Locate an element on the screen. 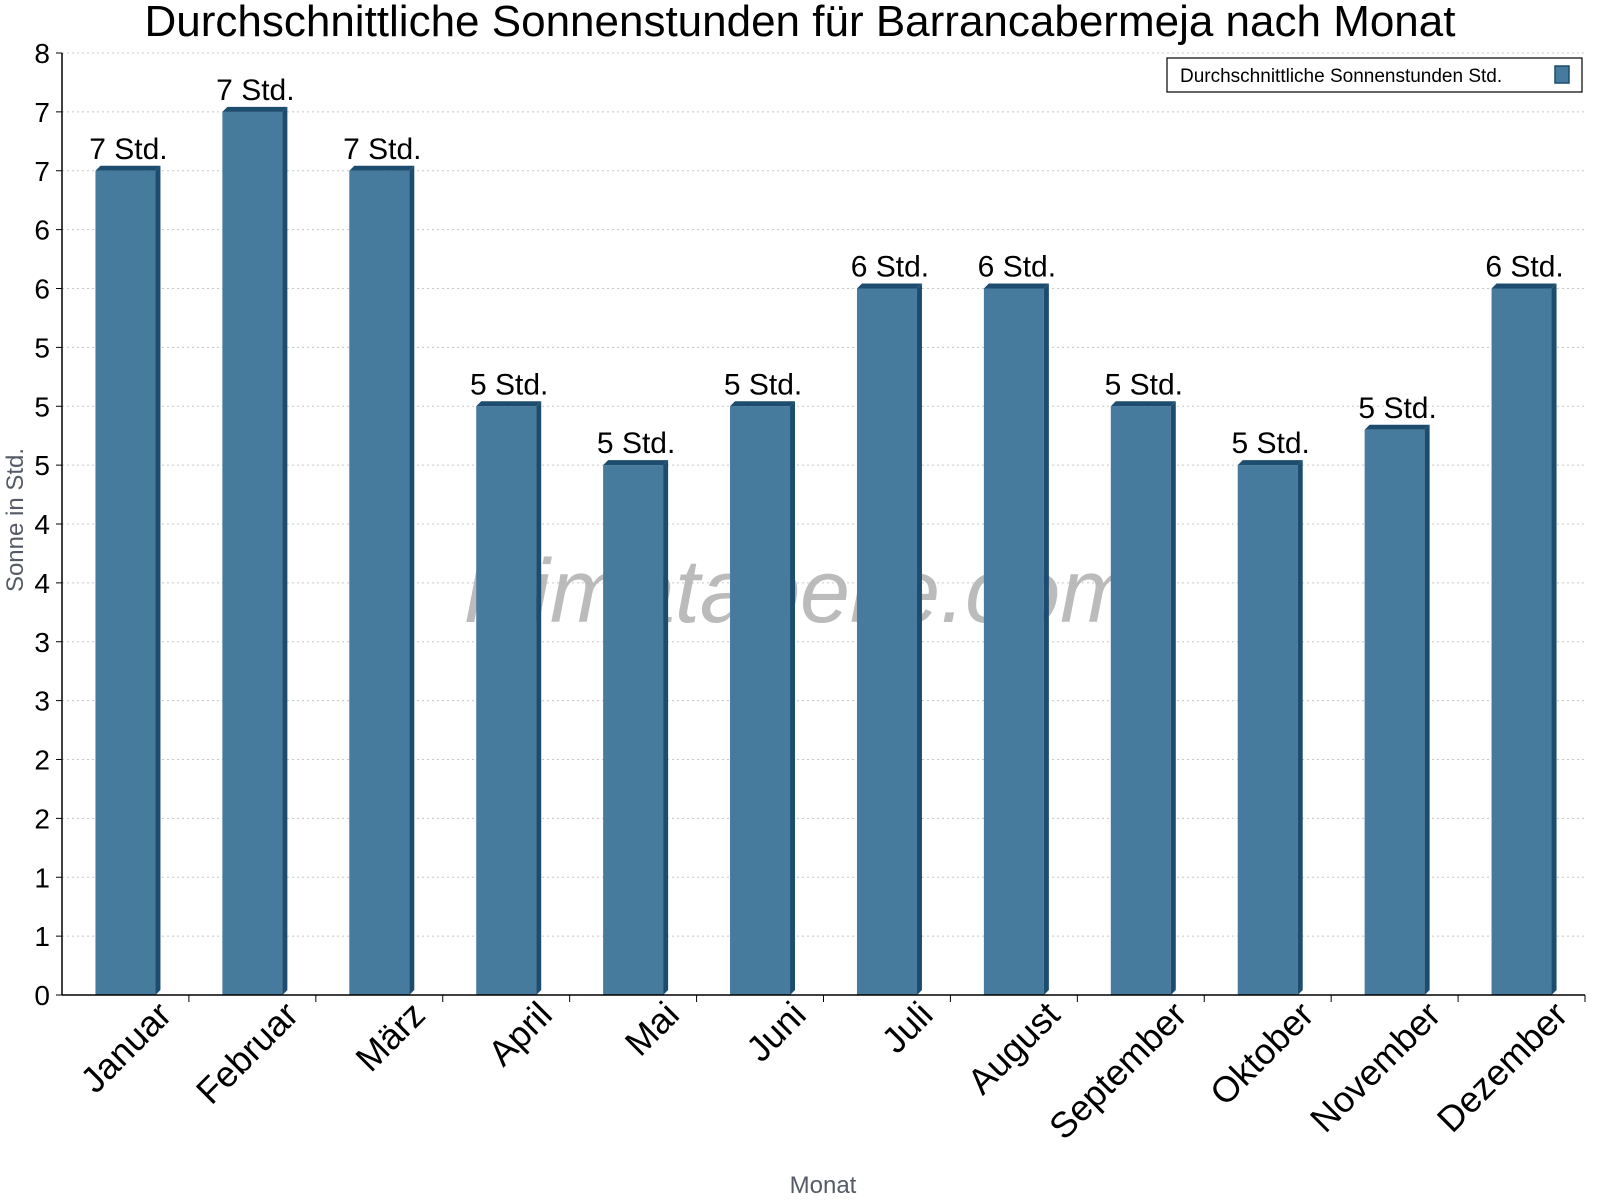 The width and height of the screenshot is (1600, 1200). bar-oktober is located at coordinates (1270, 727).